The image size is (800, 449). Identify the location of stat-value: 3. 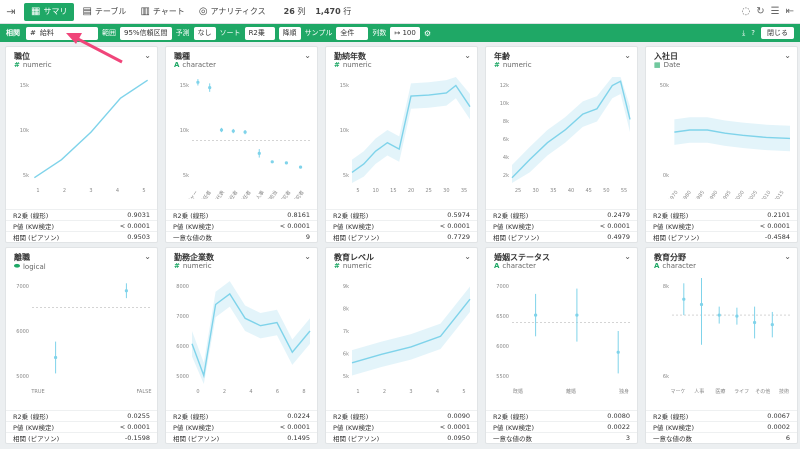
(627, 438).